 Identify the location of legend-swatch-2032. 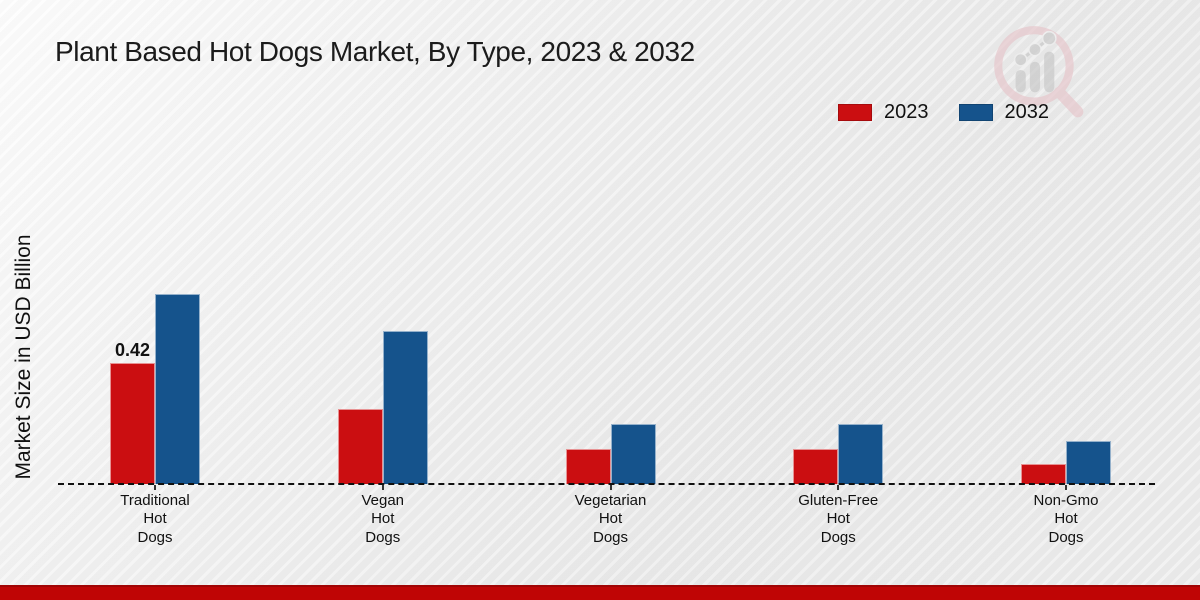
(975, 112).